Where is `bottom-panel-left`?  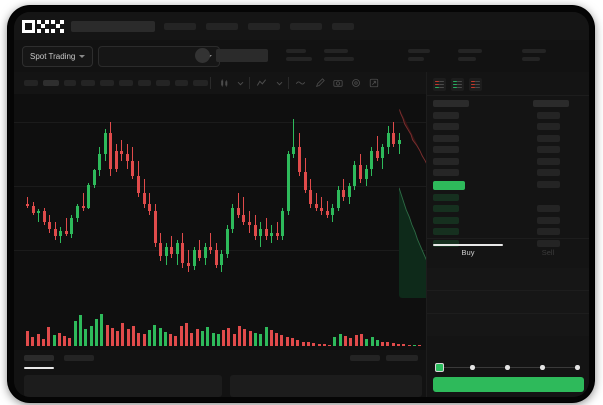
bottom-panel-left is located at coordinates (123, 386).